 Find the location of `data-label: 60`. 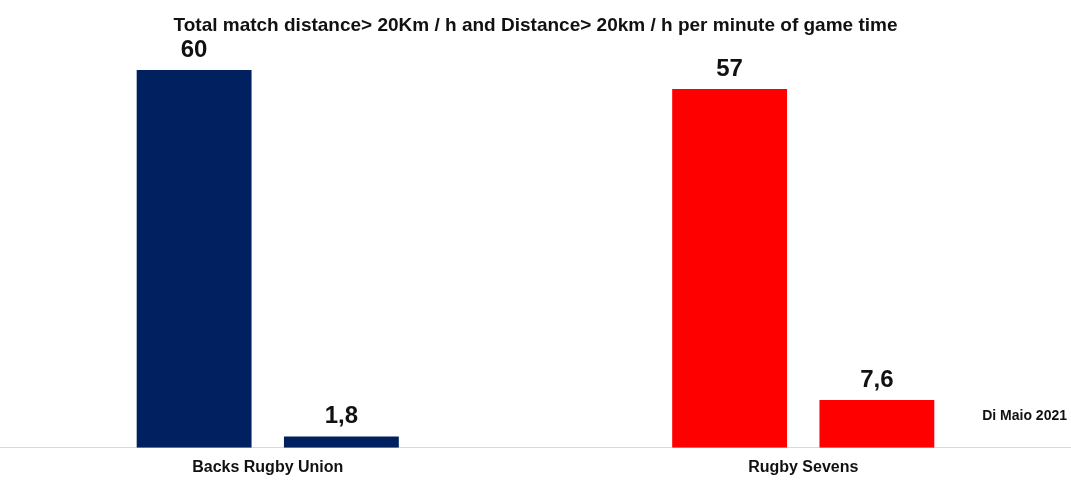

data-label: 60 is located at coordinates (194, 48).